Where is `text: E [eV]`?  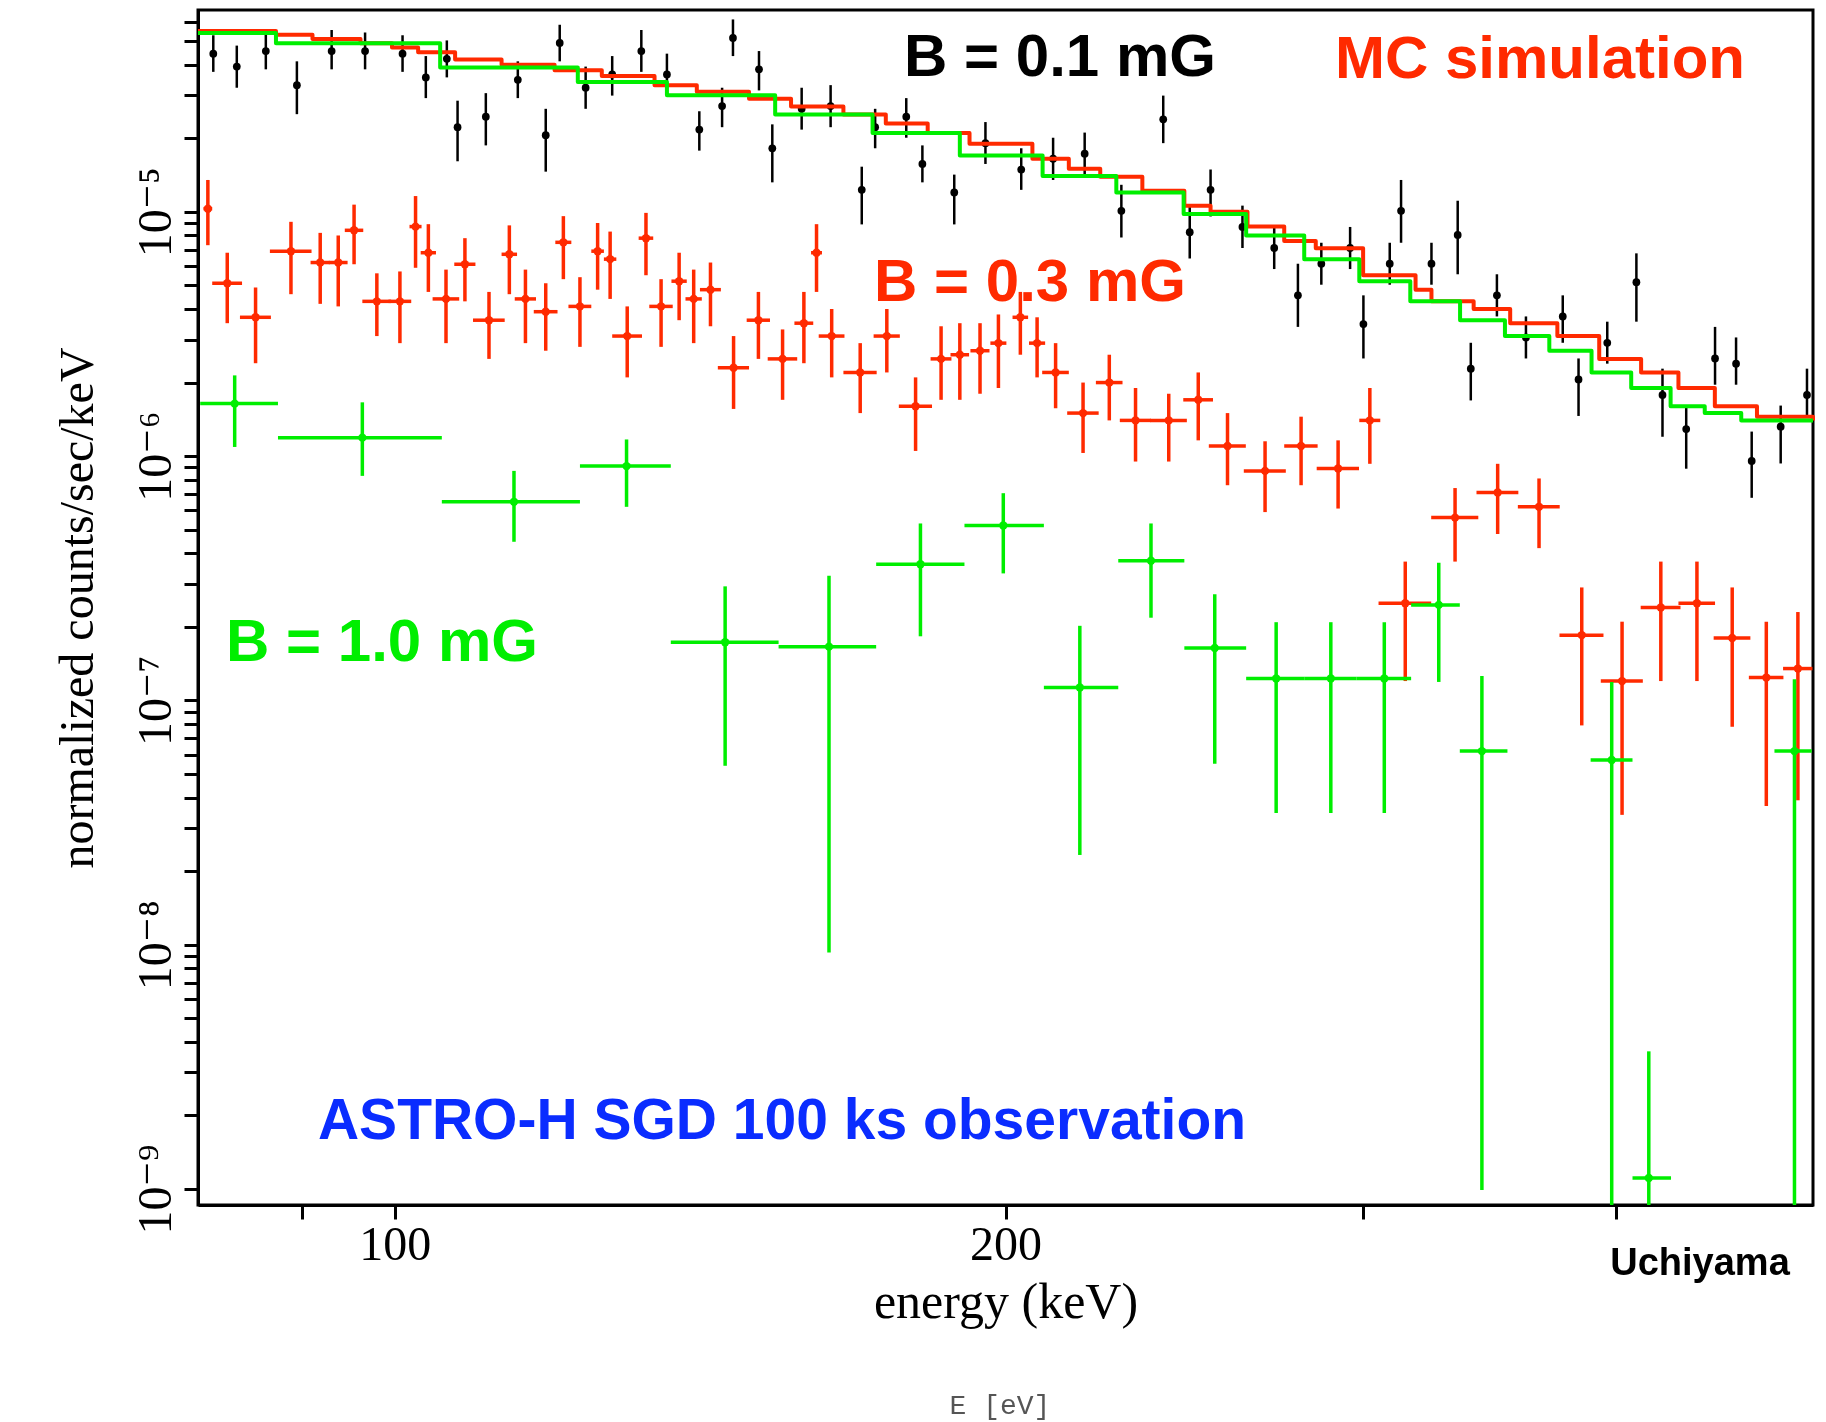 text: E [eV] is located at coordinates (1000, 1406).